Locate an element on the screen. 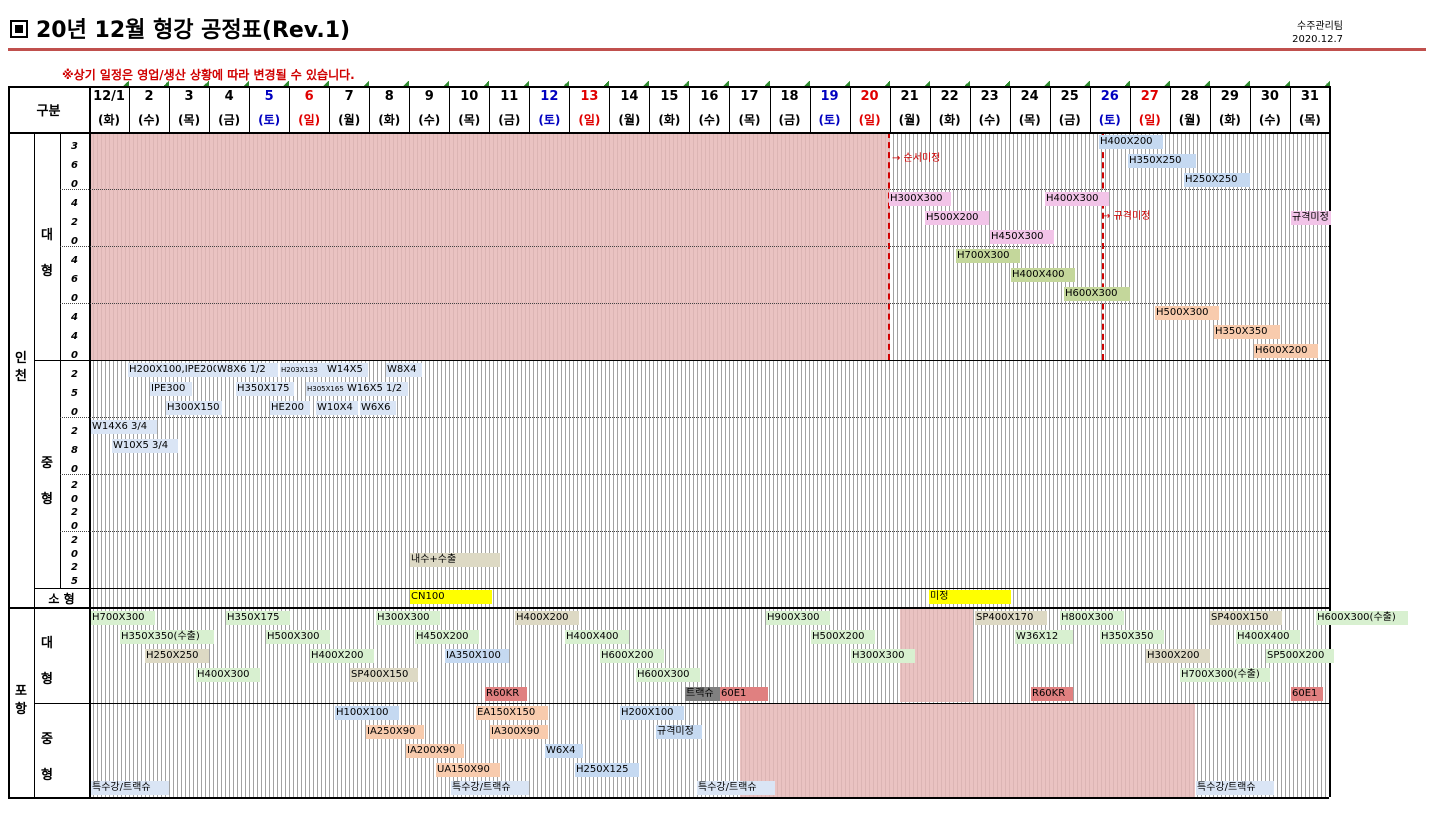  day-weekday: (목) is located at coordinates (189, 120).